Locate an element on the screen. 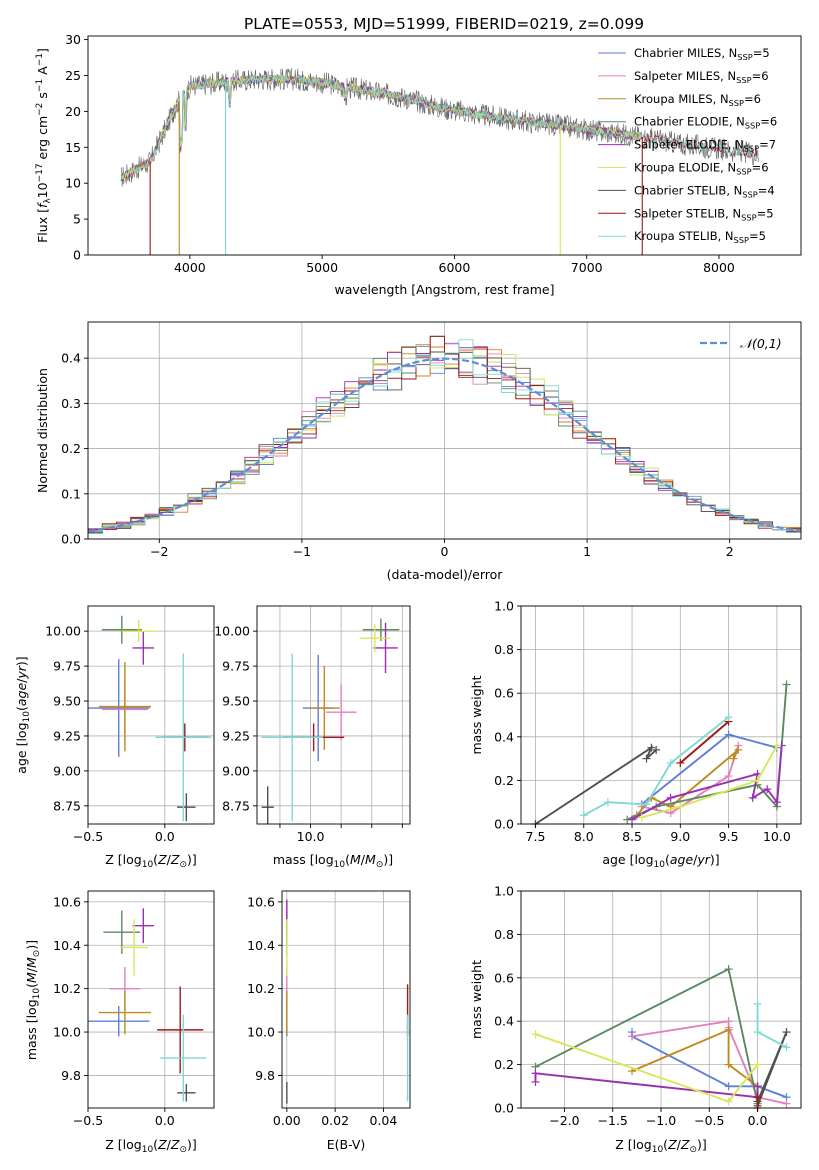 The height and width of the screenshot is (1170, 819). residuals-xtick-label: −2 is located at coordinates (159, 551).